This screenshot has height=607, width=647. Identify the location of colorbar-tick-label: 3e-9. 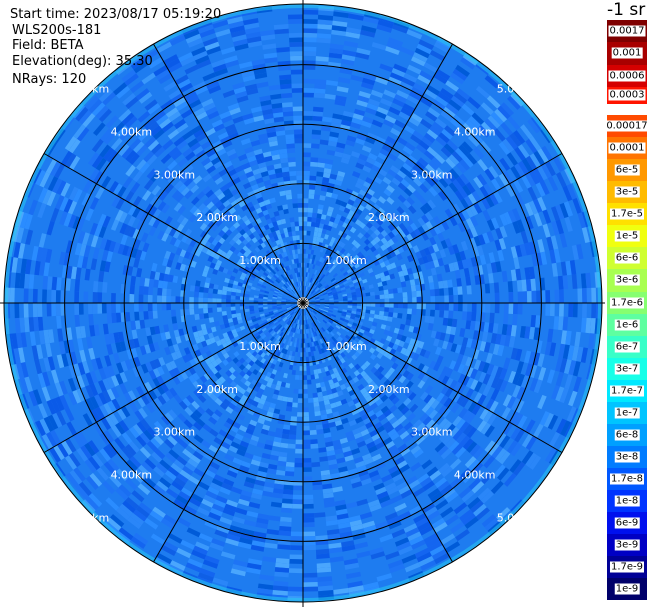
(627, 545).